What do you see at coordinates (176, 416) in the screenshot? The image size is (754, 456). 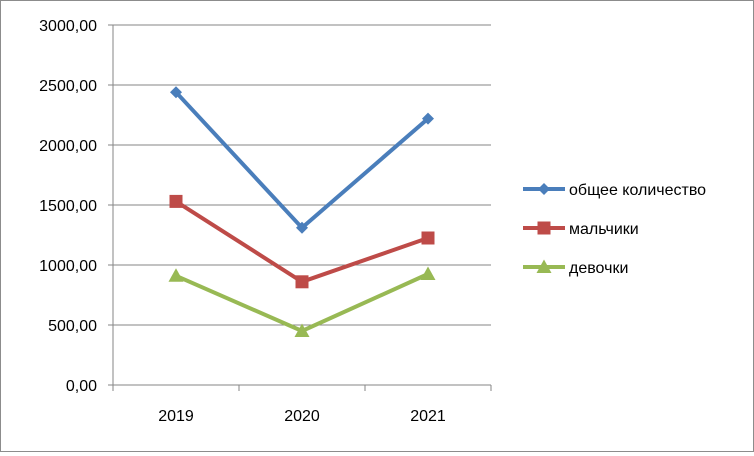 I see `x-tick-label: 2019` at bounding box center [176, 416].